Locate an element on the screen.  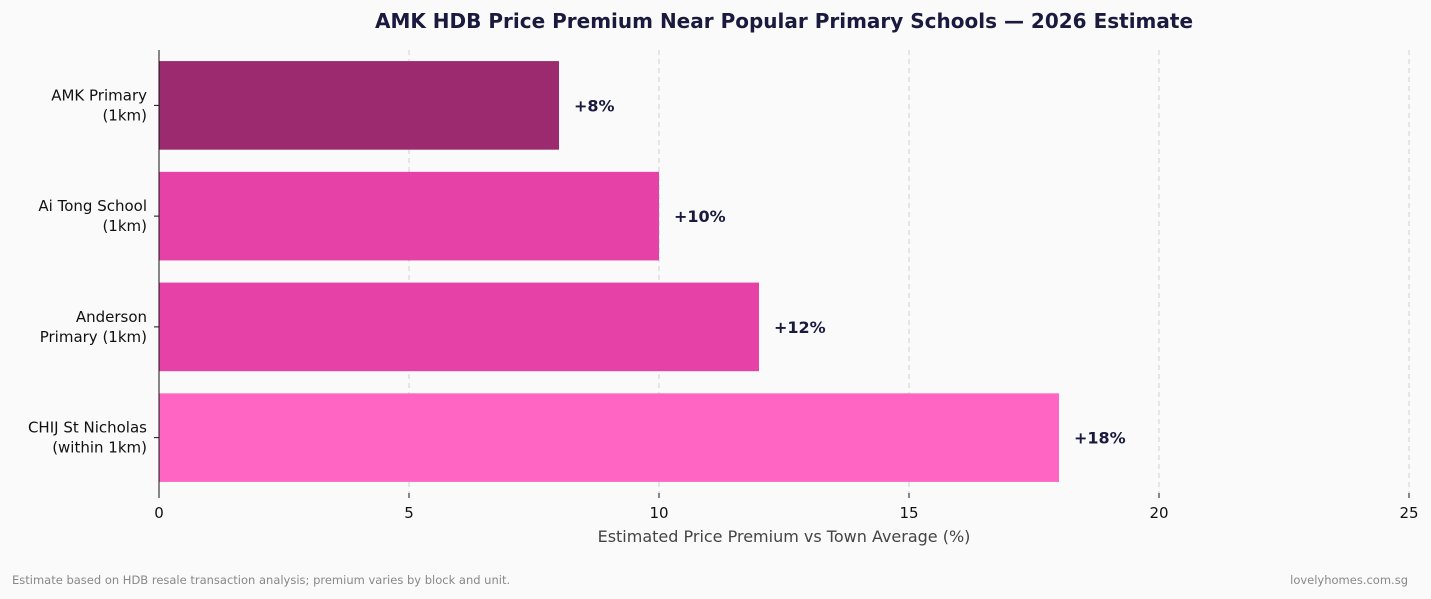
y-category-label-0-1: (1km) is located at coordinates (124, 115).